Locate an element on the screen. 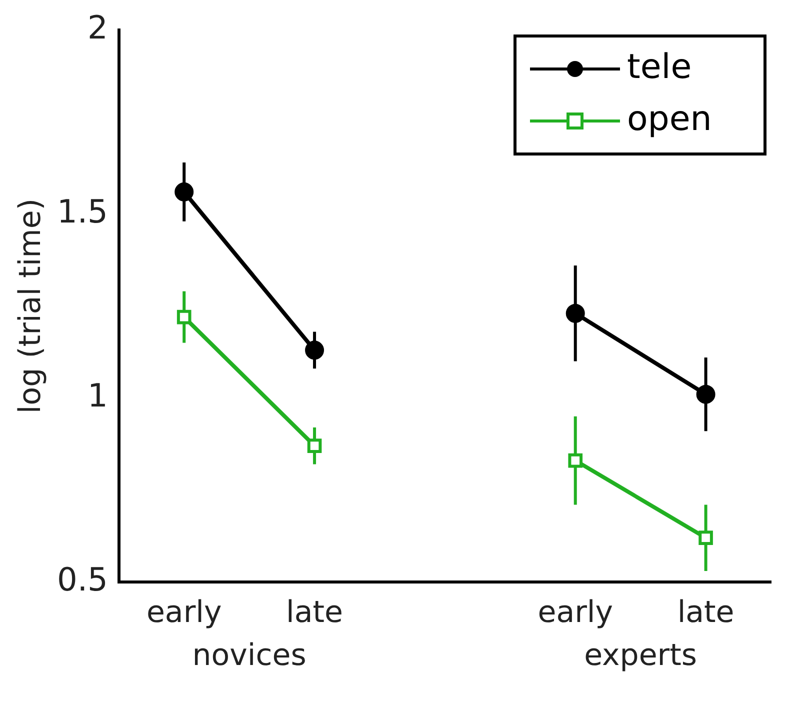 The width and height of the screenshot is (791, 706). text: novices is located at coordinates (249, 655).